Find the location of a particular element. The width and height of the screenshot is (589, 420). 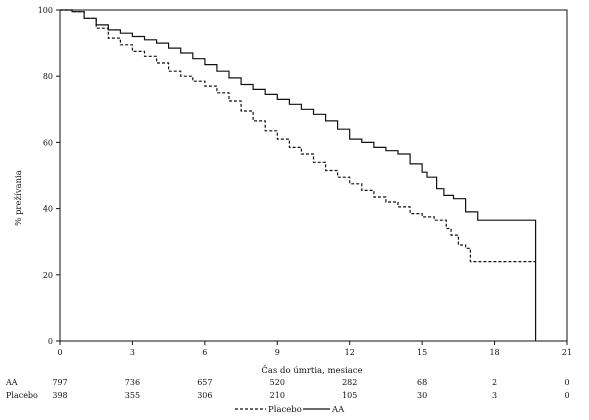

risk-cell: 210 is located at coordinates (277, 395).